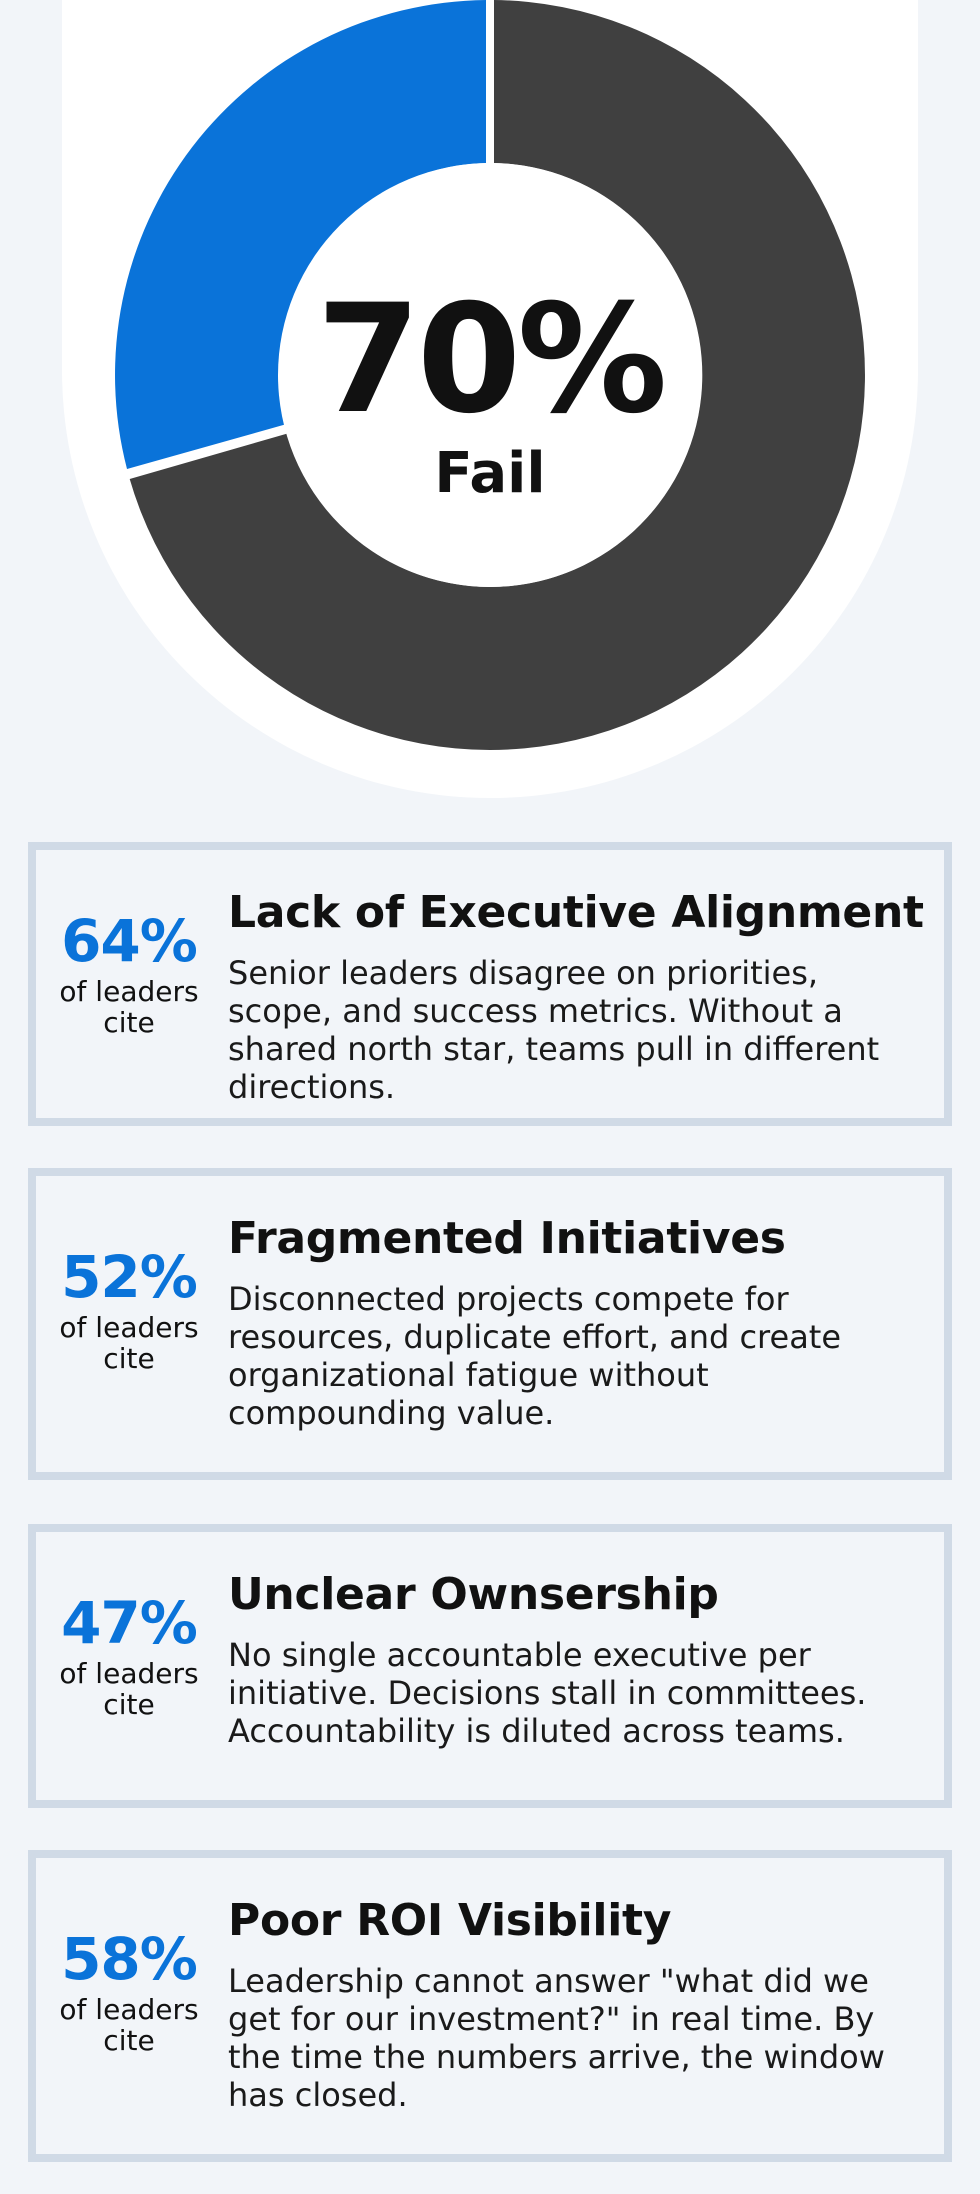 Image resolution: width=980 pixels, height=2194 pixels. I want to click on stat-block: 58% of leaders cite, so click(129, 1993).